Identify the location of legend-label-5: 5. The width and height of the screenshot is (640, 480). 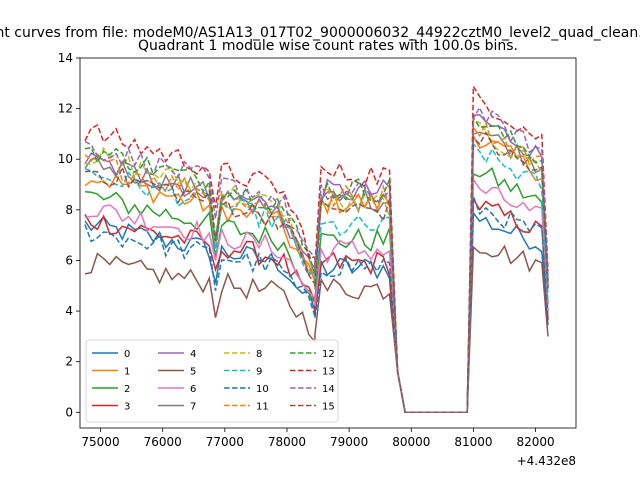
(193, 372).